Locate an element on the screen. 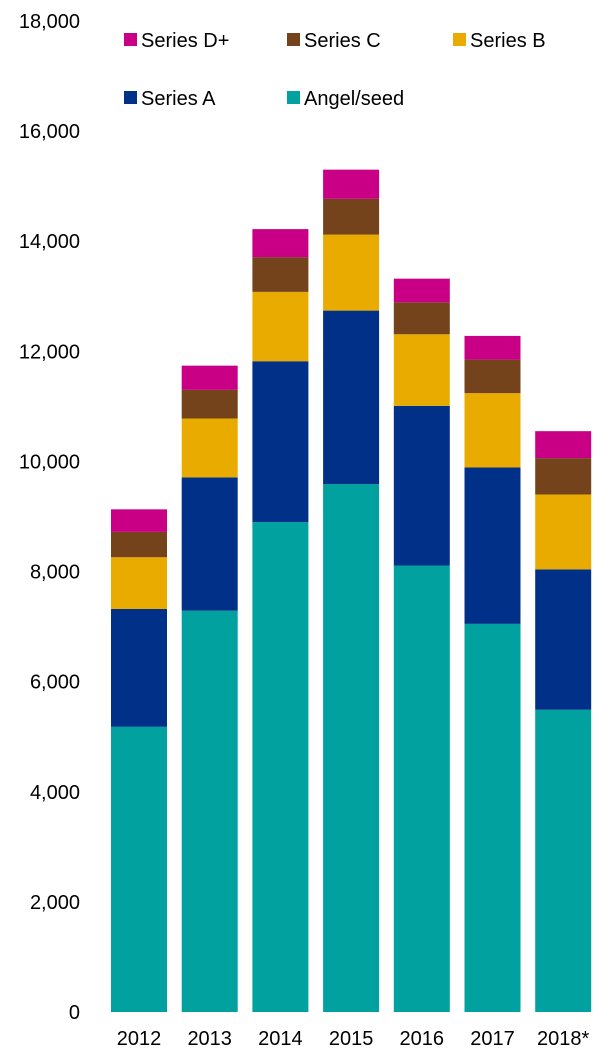 The width and height of the screenshot is (593, 1052). legend-swatch-series-d- is located at coordinates (130, 39).